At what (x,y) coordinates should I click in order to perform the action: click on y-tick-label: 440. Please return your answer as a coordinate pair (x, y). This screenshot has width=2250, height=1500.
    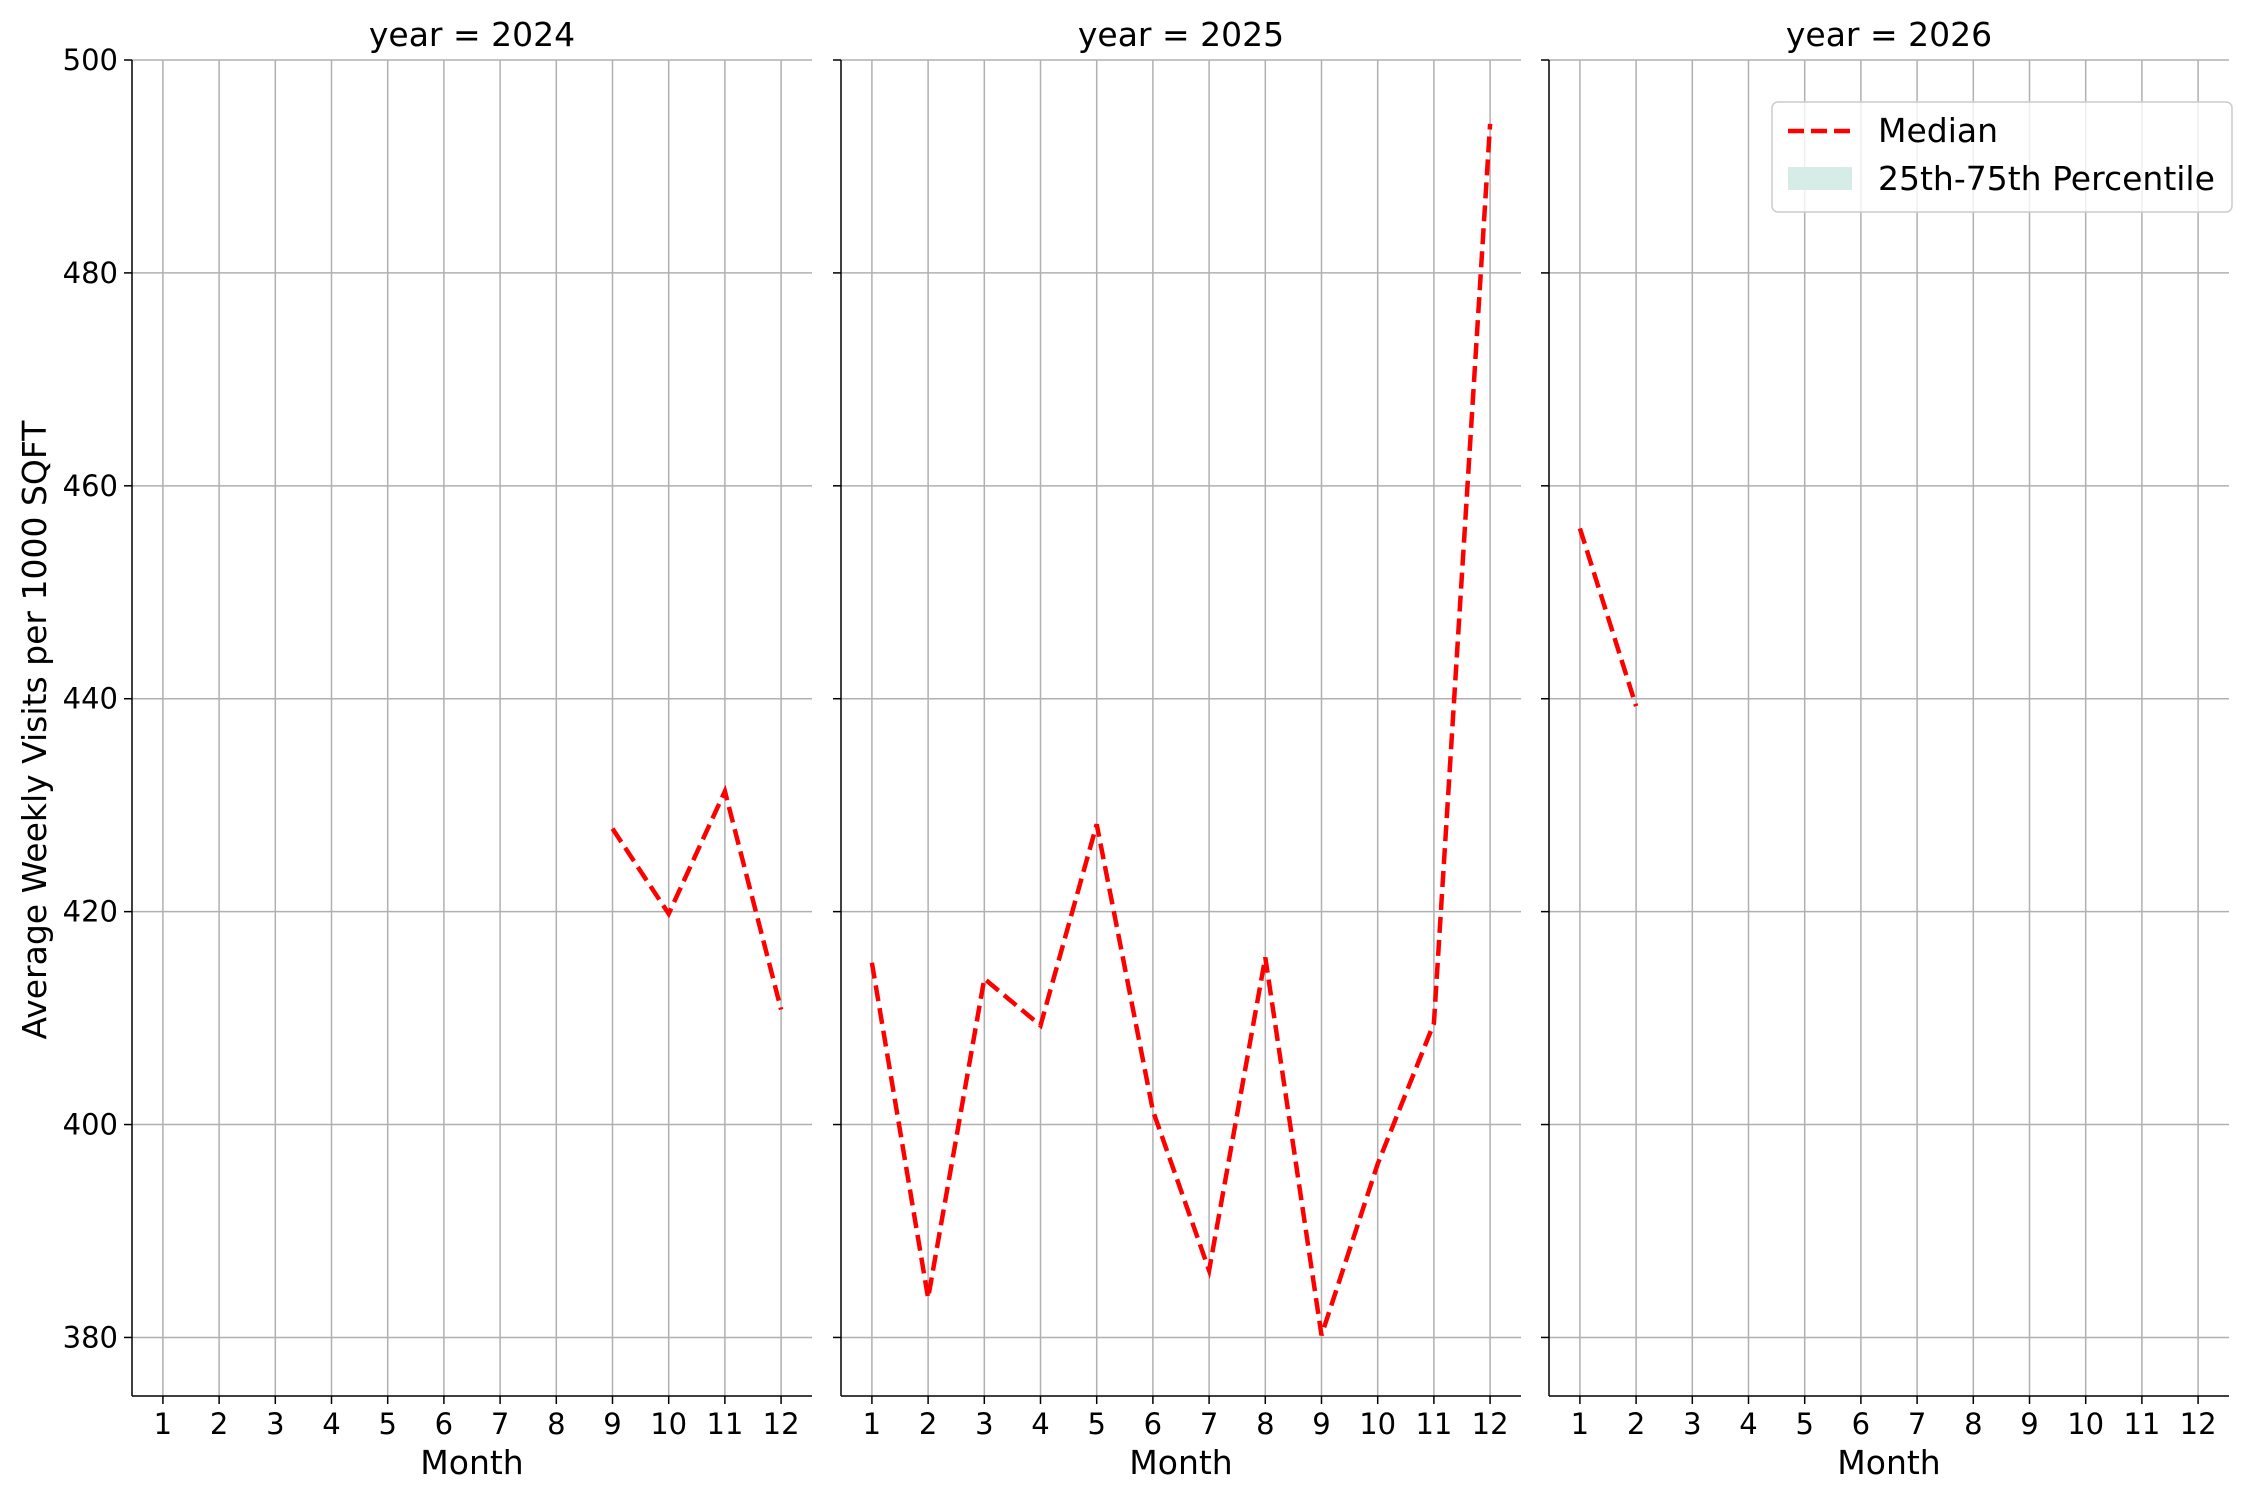
    Looking at the image, I should click on (90, 699).